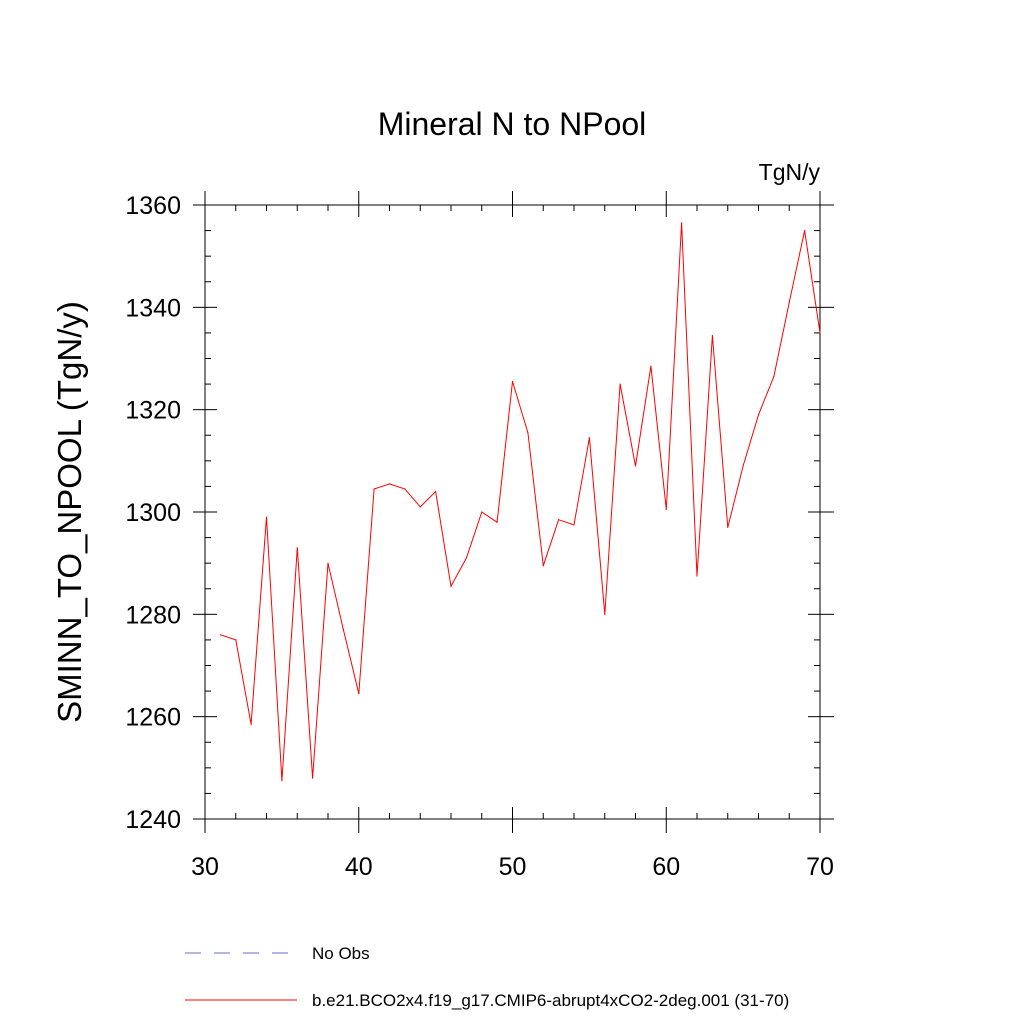 The width and height of the screenshot is (1024, 1024). What do you see at coordinates (153, 411) in the screenshot?
I see `y-tick-label: 1320` at bounding box center [153, 411].